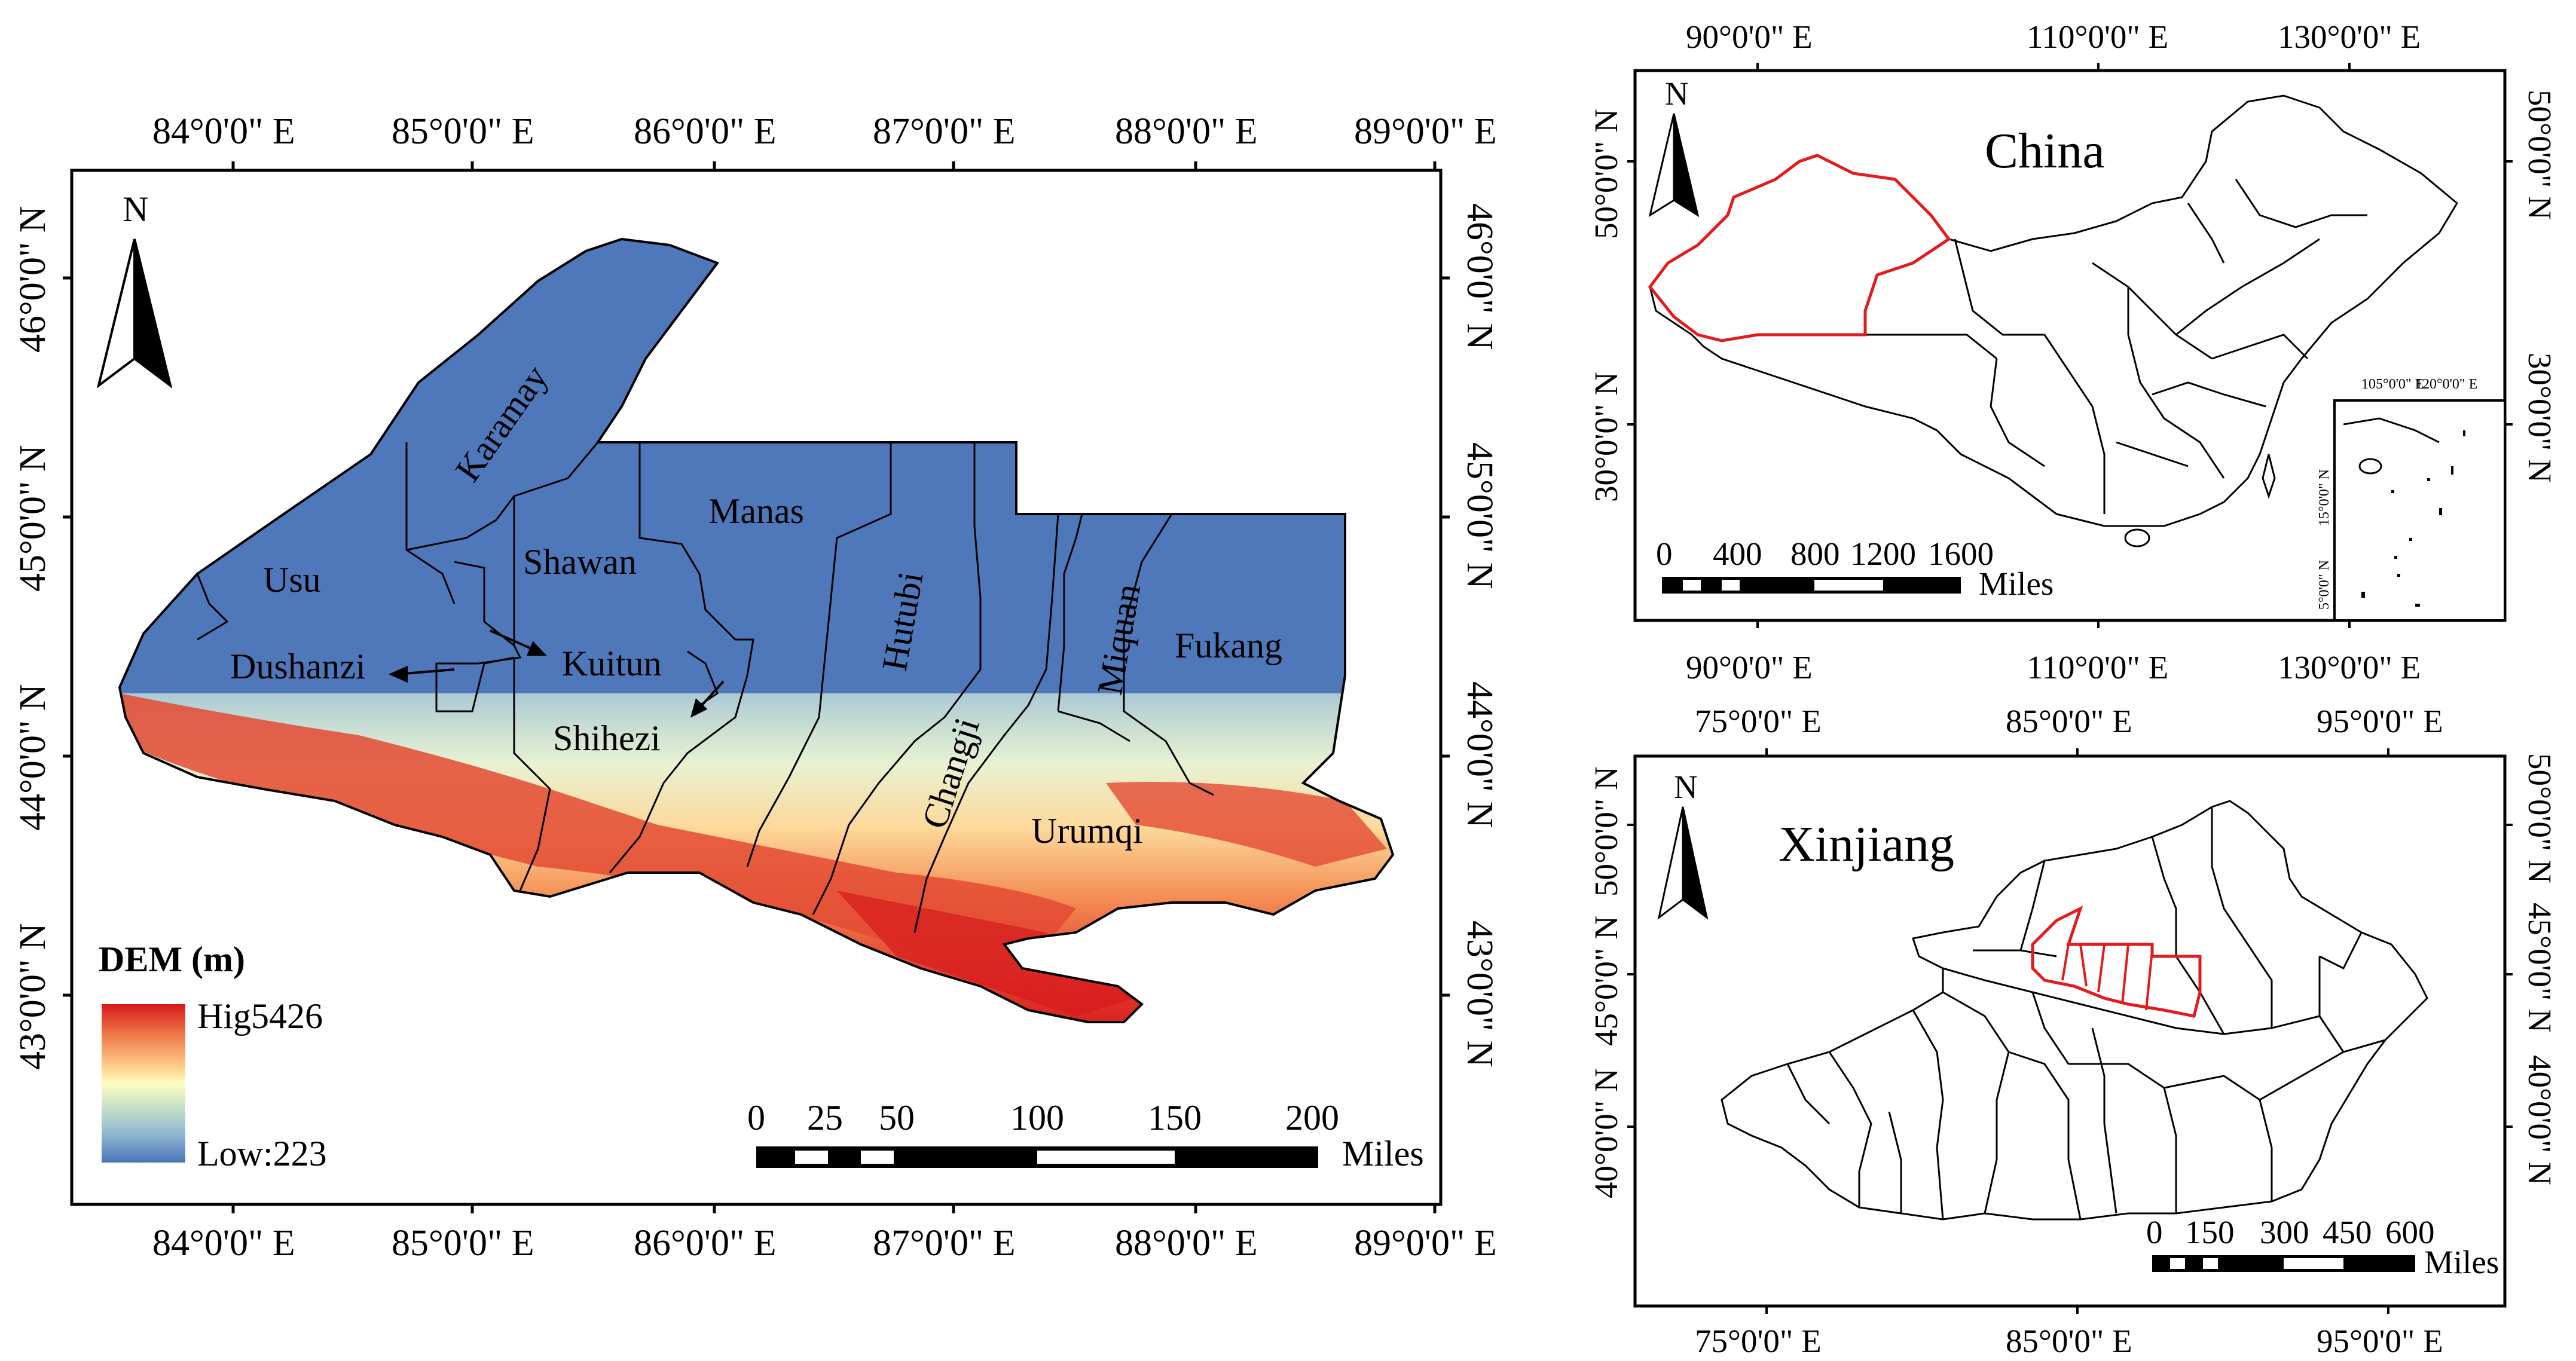 This screenshot has height=1361, width=2576. I want to click on china-scale-bar: 0 400 800 1200 1600 Miles, so click(1855, 569).